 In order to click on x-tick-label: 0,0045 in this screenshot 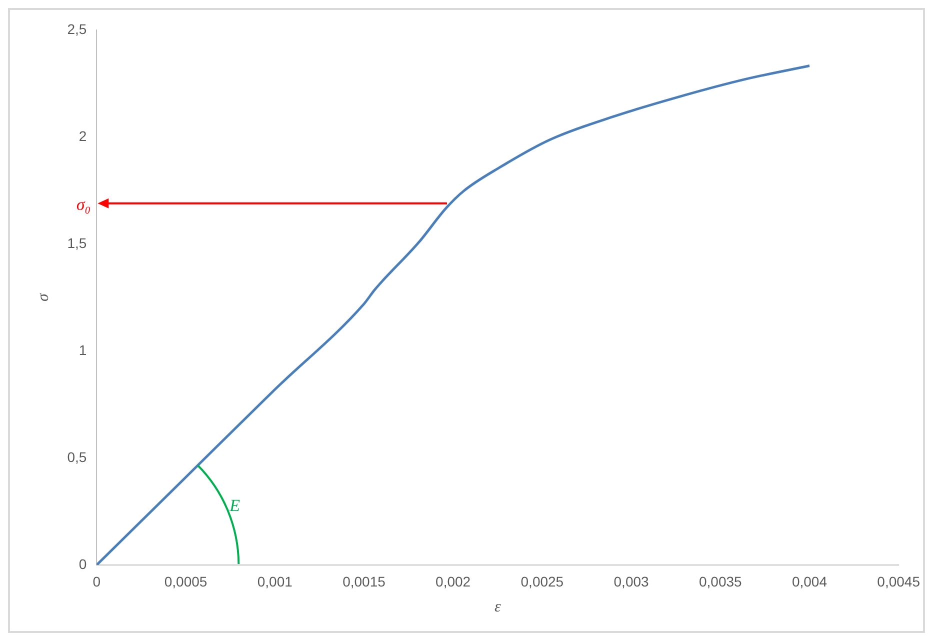, I will do `click(898, 581)`.